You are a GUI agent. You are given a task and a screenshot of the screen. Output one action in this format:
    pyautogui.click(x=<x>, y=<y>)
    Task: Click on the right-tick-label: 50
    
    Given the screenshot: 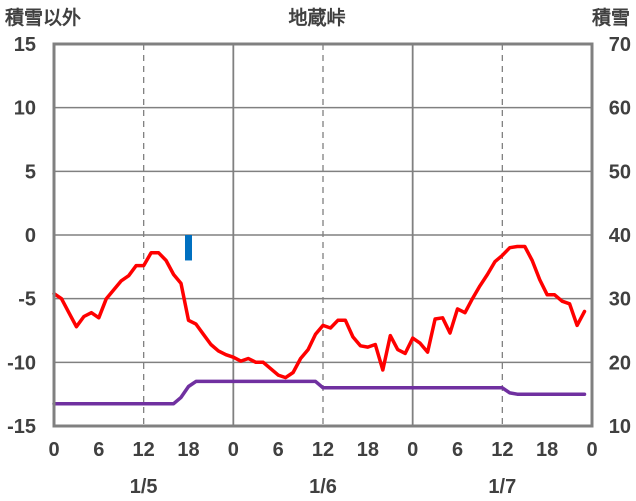 What is the action you would take?
    pyautogui.click(x=620, y=172)
    